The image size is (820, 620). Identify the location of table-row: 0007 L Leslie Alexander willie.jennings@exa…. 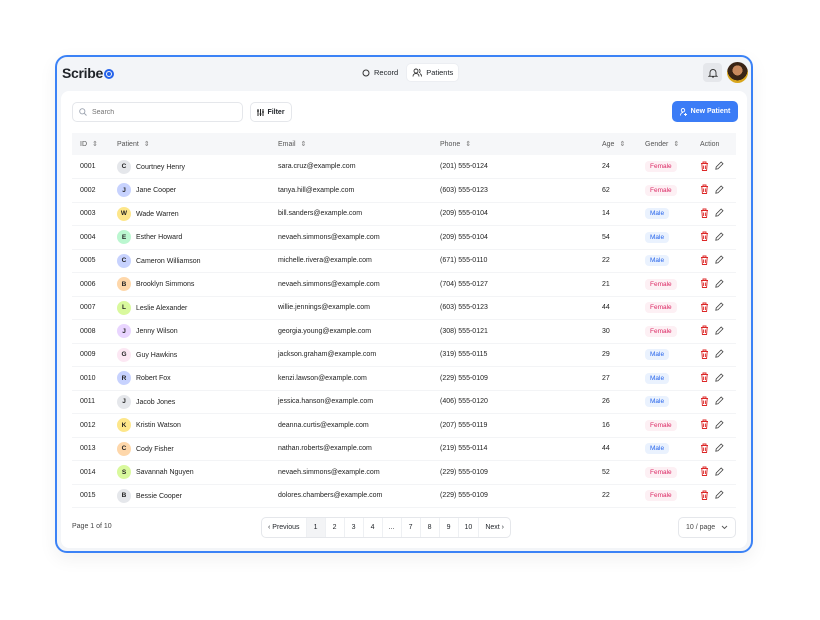
(404, 308).